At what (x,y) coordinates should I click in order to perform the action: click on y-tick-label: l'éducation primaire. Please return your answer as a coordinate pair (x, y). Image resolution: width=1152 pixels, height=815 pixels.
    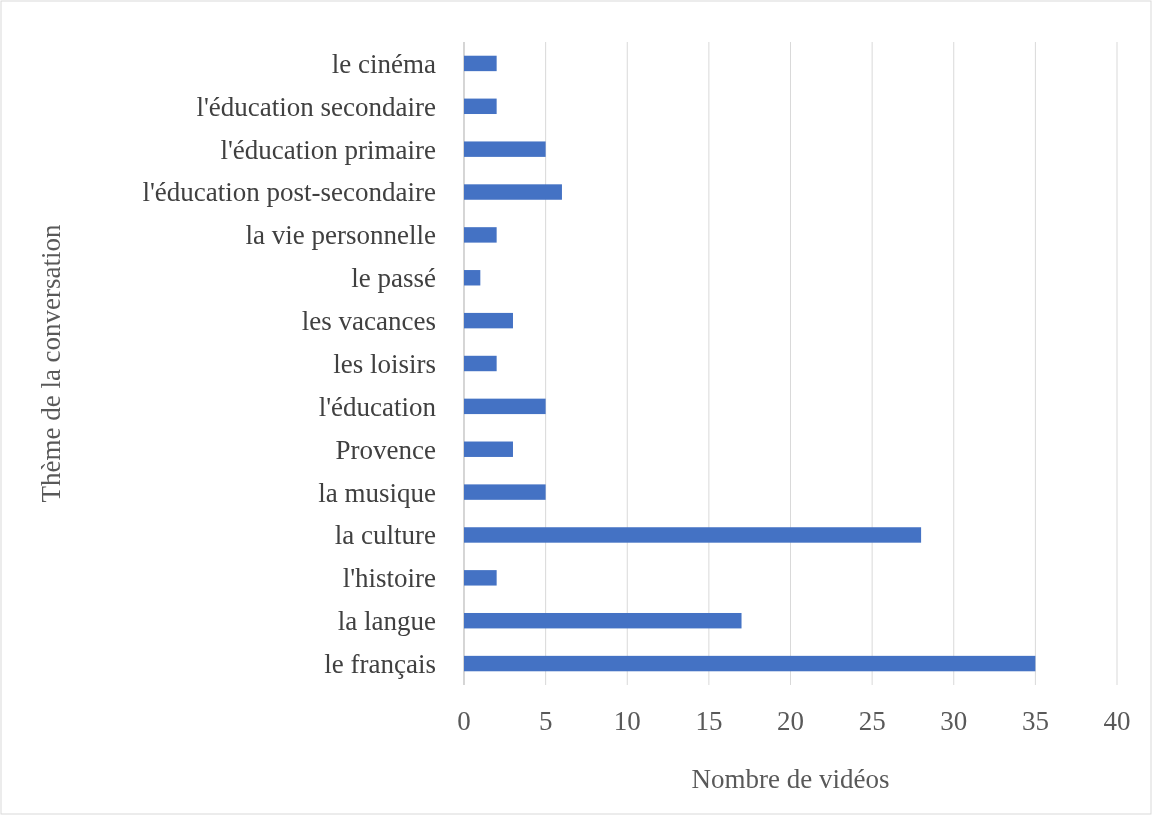
    Looking at the image, I should click on (328, 149).